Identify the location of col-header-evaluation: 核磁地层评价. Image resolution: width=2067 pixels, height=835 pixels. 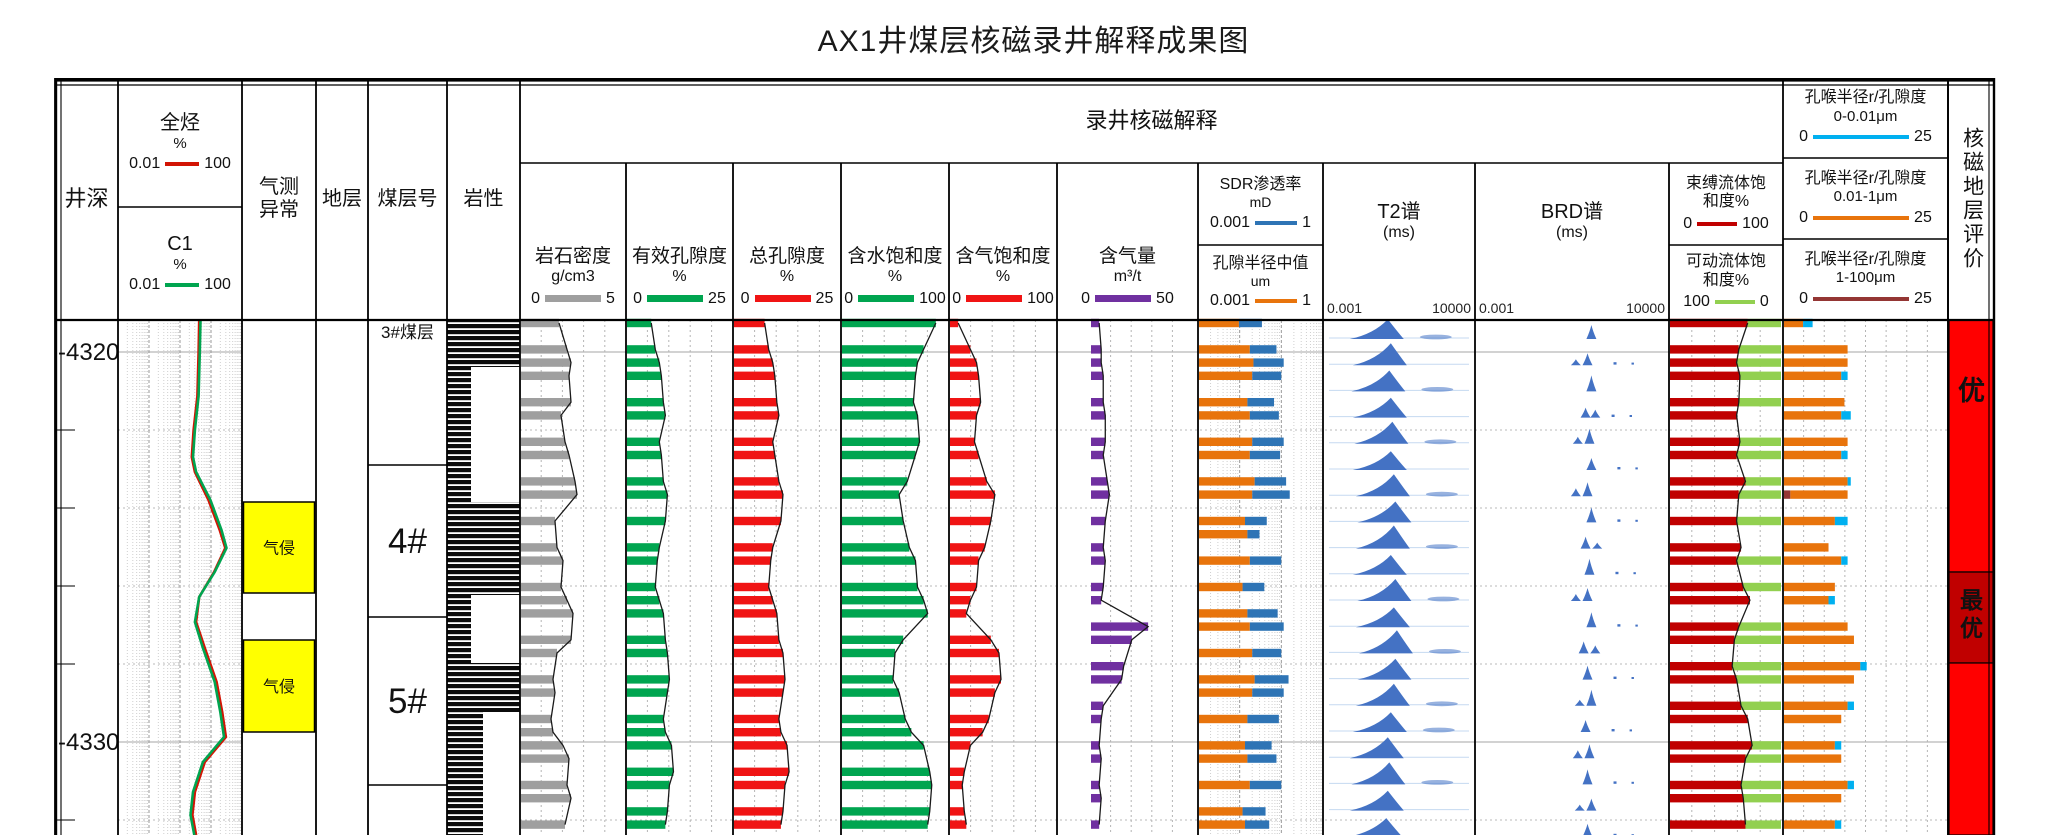
(1972, 199).